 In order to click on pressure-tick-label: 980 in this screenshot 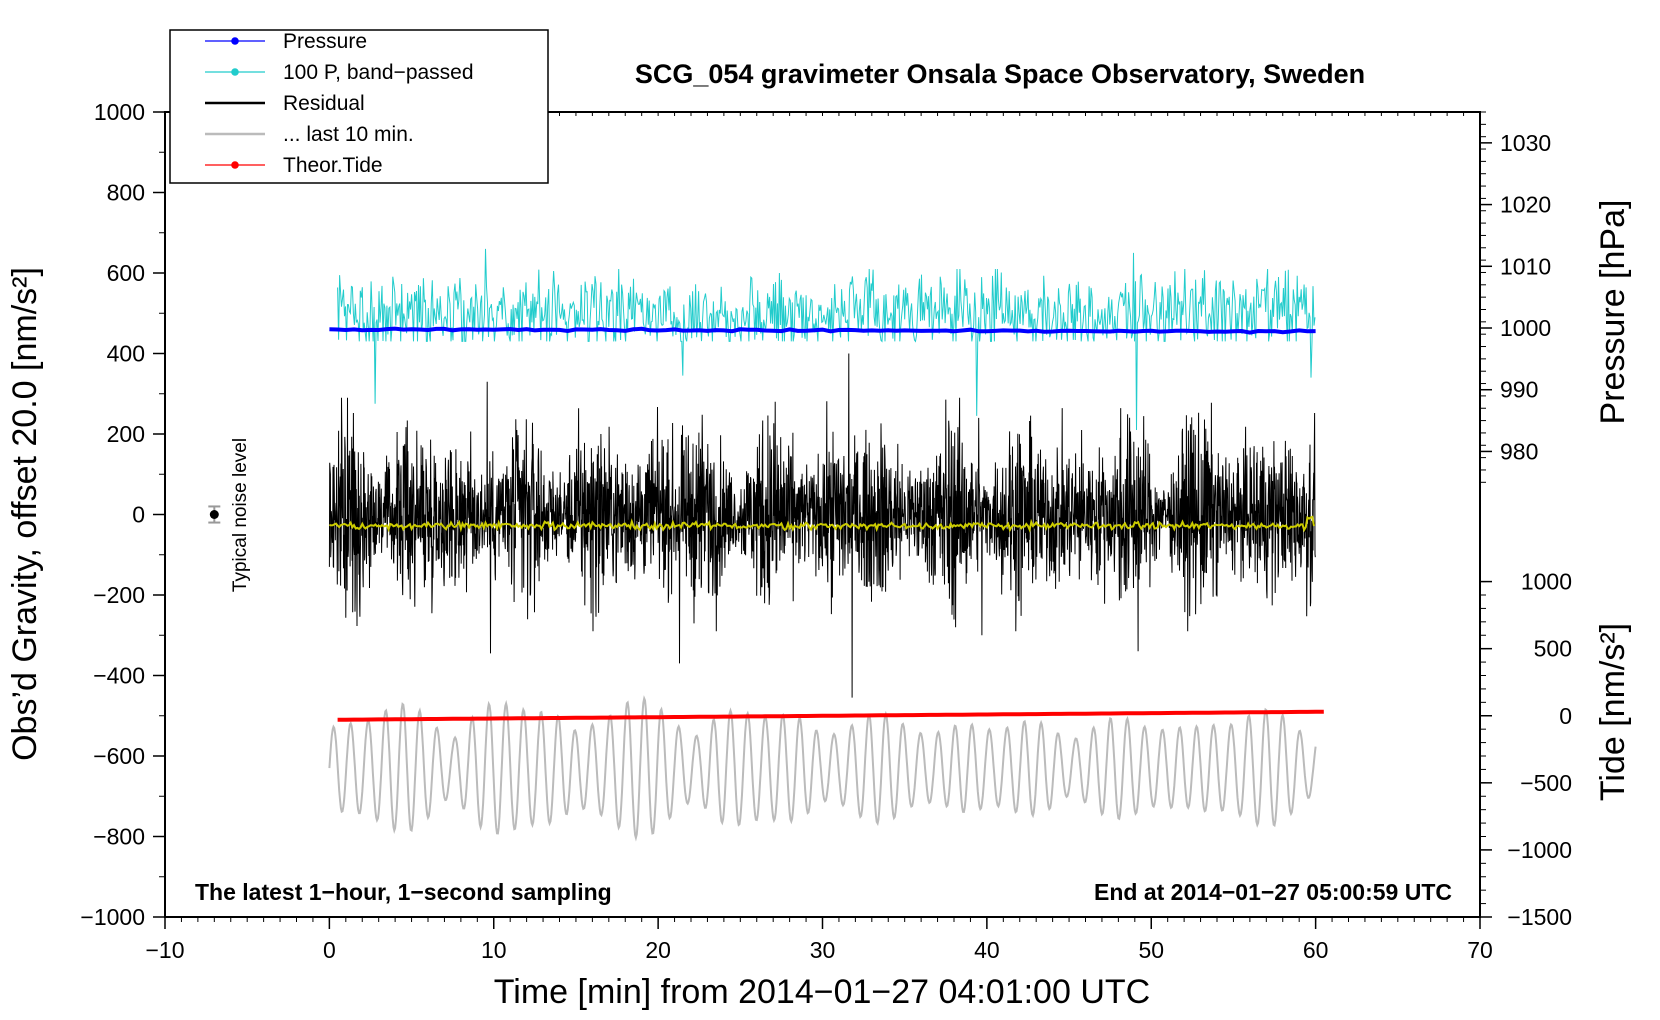, I will do `click(1519, 451)`.